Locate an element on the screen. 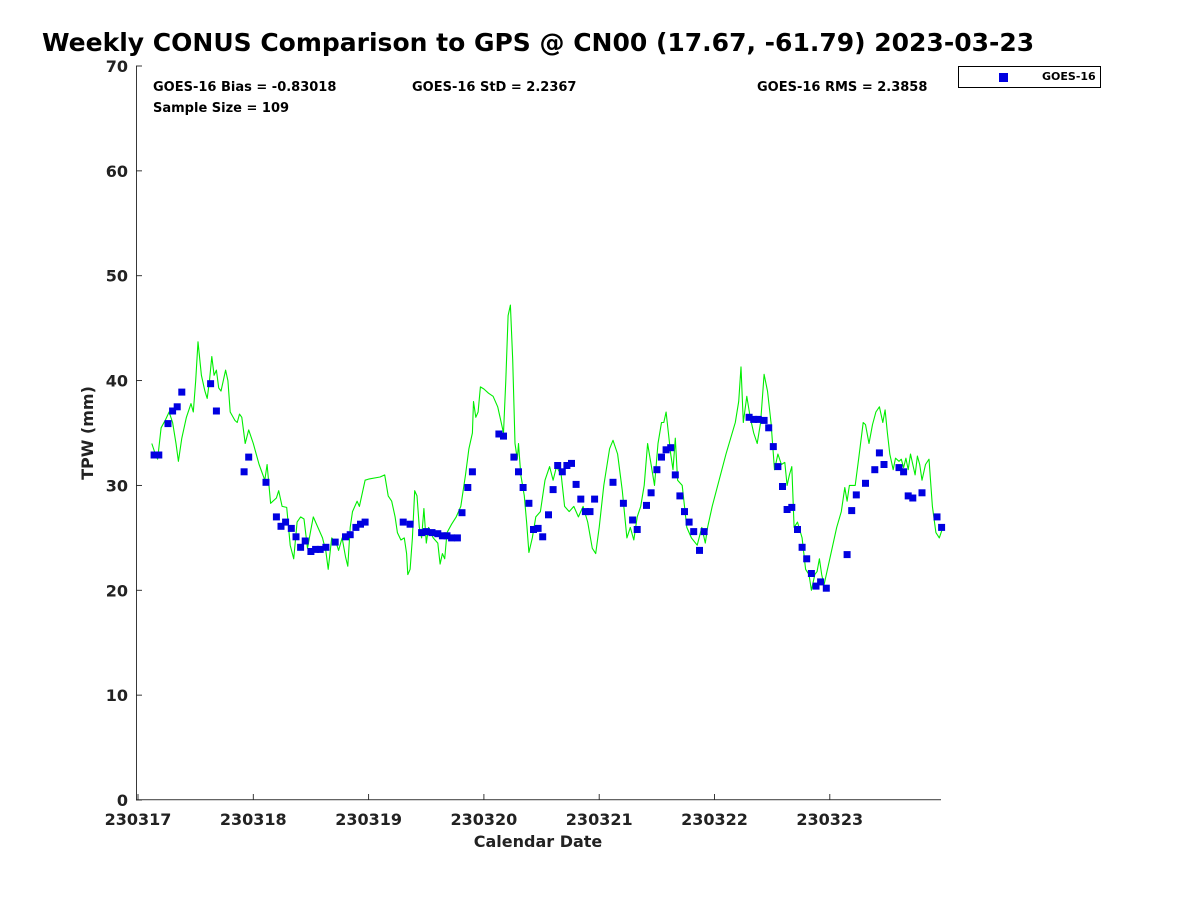 The height and width of the screenshot is (900, 1200). y-tick-label: 10 is located at coordinates (117, 695).